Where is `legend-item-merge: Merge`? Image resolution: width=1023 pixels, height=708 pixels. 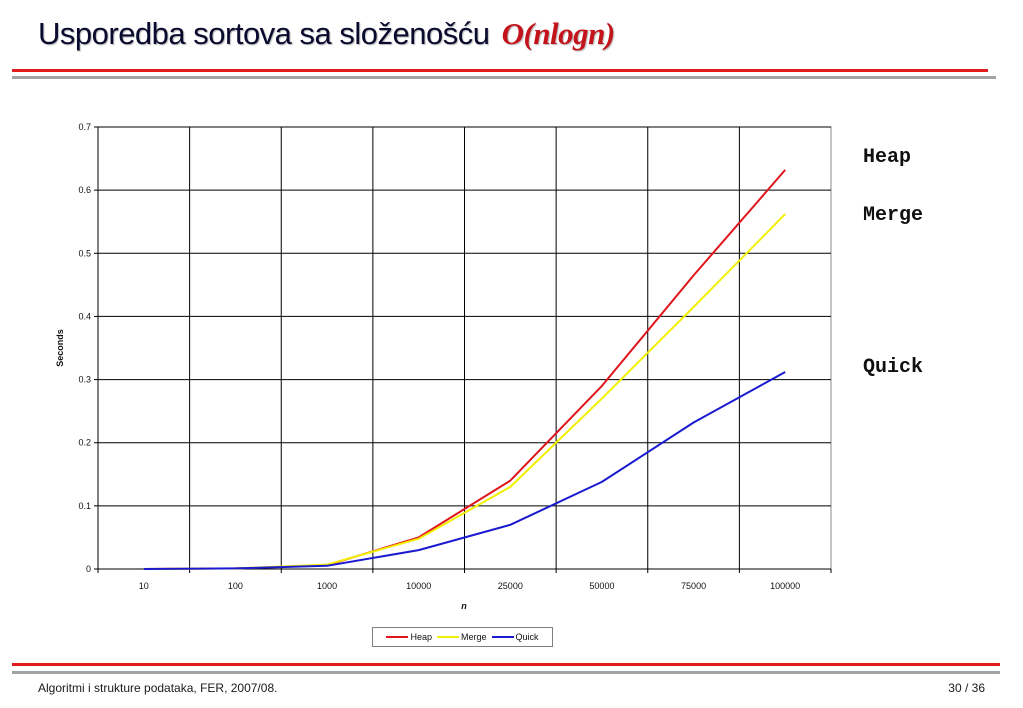 legend-item-merge: Merge is located at coordinates (461, 637).